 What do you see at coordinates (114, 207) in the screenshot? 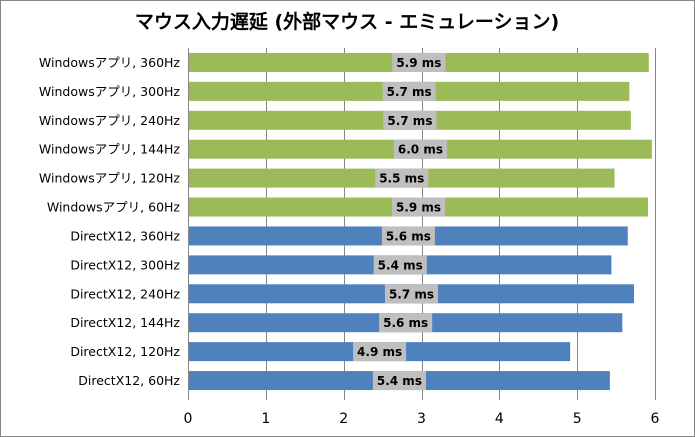
I see `category-label-5: Windowsアプリ, 60Hz` at bounding box center [114, 207].